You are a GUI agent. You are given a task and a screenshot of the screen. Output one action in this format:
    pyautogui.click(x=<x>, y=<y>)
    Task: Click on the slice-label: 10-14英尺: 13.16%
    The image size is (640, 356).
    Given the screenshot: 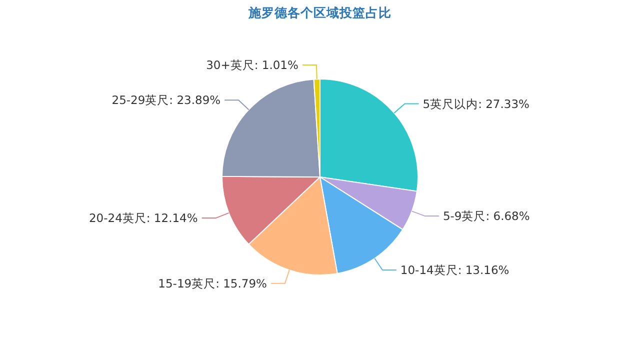 What is the action you would take?
    pyautogui.click(x=455, y=269)
    